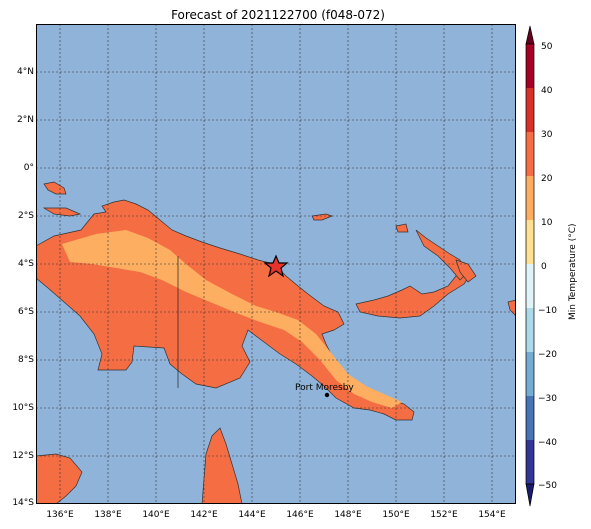  What do you see at coordinates (547, 355) in the screenshot?
I see `colorbar-tick: −20` at bounding box center [547, 355].